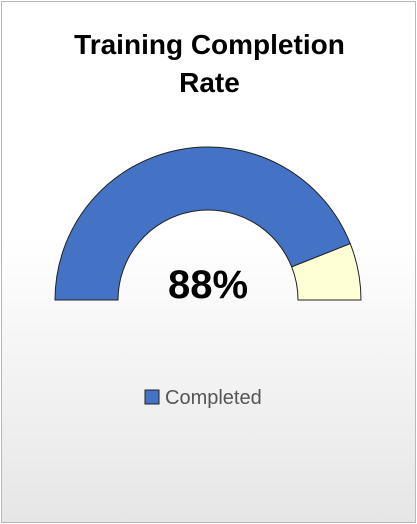 This screenshot has width=417, height=524. Describe the element at coordinates (213, 398) in the screenshot. I see `legend-label: Completed` at that location.